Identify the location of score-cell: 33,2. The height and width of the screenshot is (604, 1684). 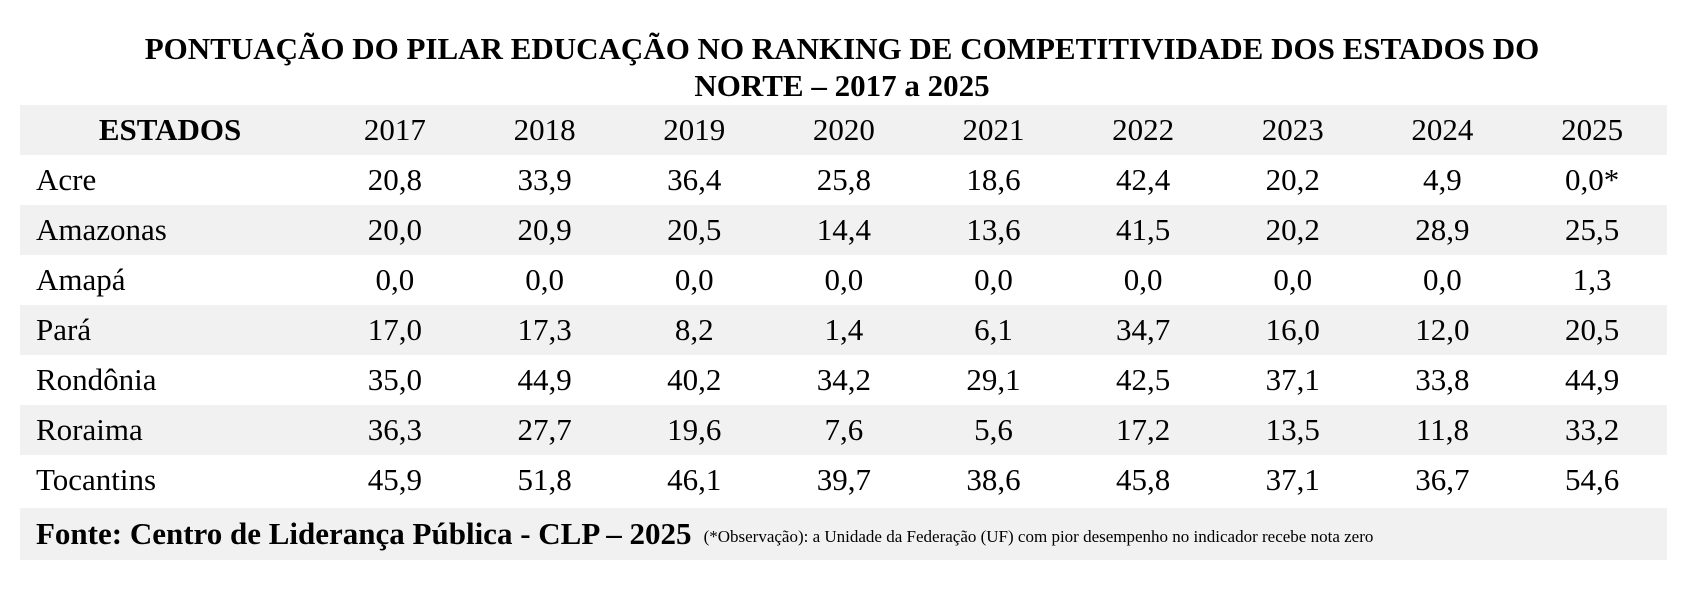
(1592, 430).